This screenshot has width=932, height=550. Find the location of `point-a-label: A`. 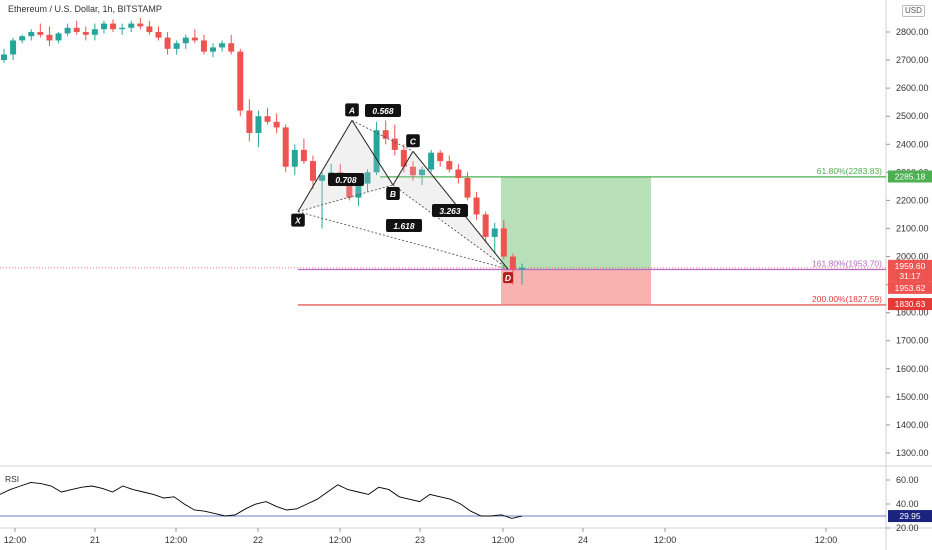

point-a-label: A is located at coordinates (351, 110).